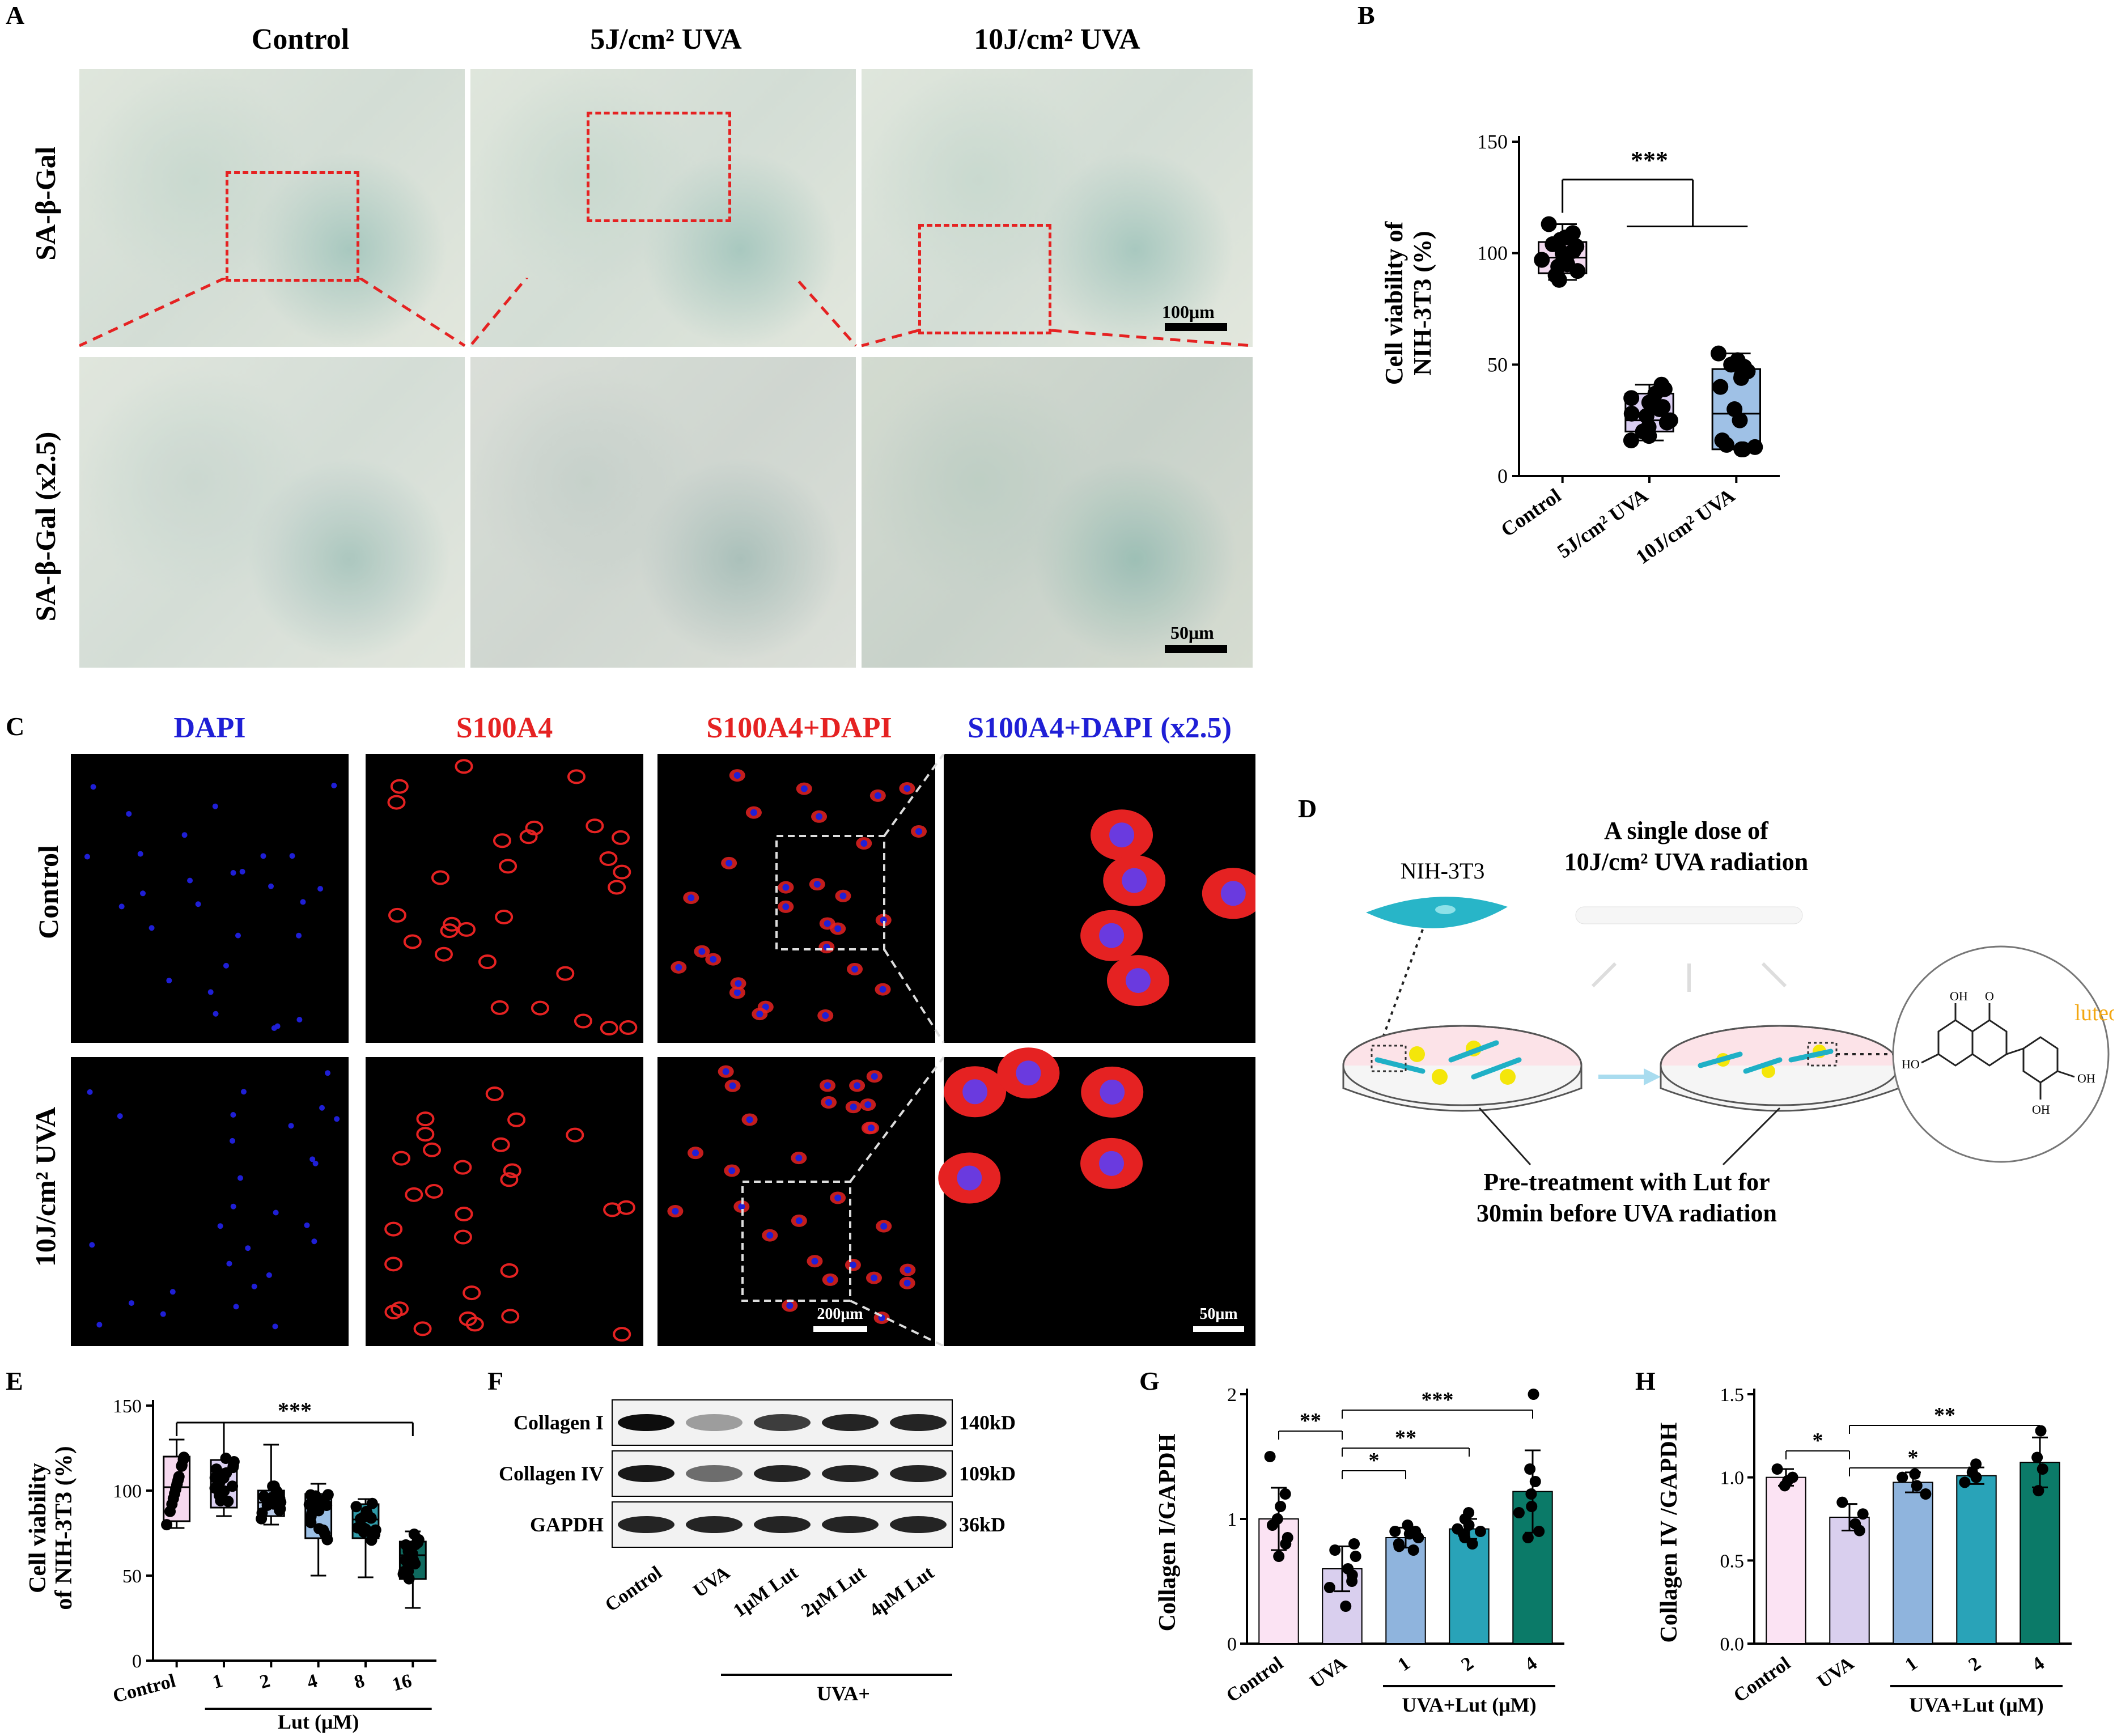 The width and height of the screenshot is (2117, 1736). Describe the element at coordinates (1974, 1664) in the screenshot. I see `x-tick-label: 2` at that location.